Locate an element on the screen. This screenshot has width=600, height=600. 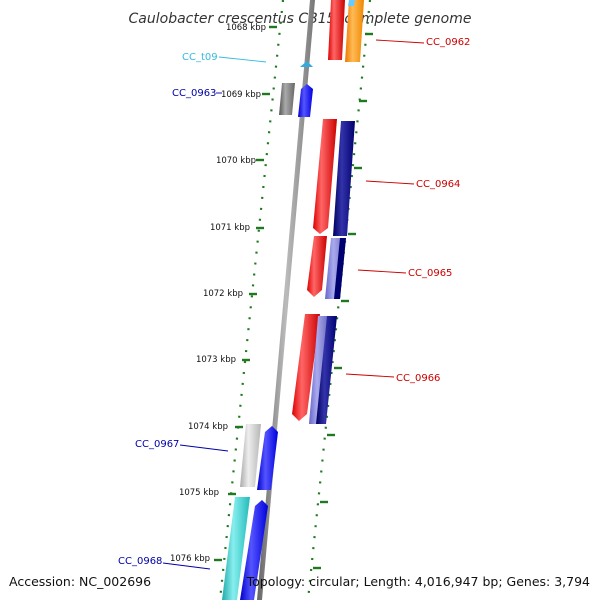
gene-label-cc0964: CC_0964 is located at coordinates (438, 184).